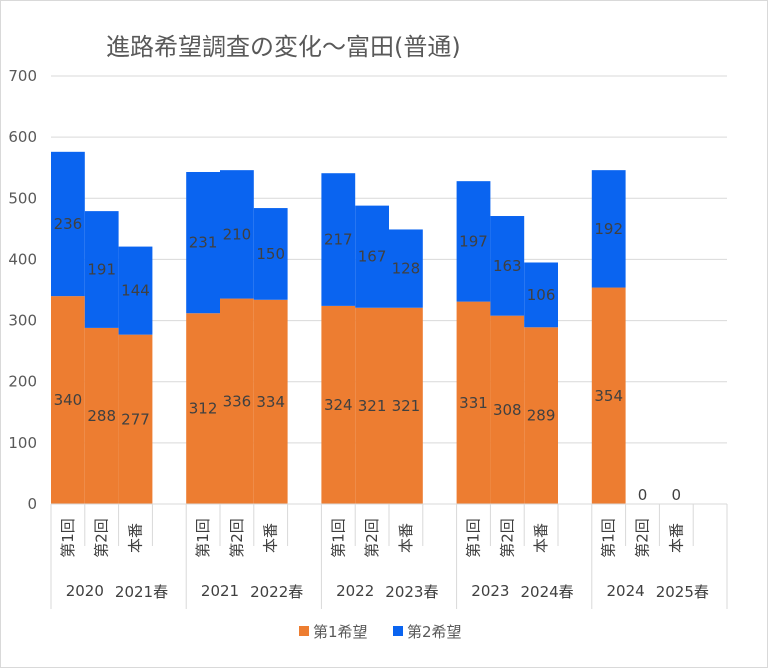  What do you see at coordinates (220, 591) in the screenshot?
I see `x-group-year-label: 2021` at bounding box center [220, 591].